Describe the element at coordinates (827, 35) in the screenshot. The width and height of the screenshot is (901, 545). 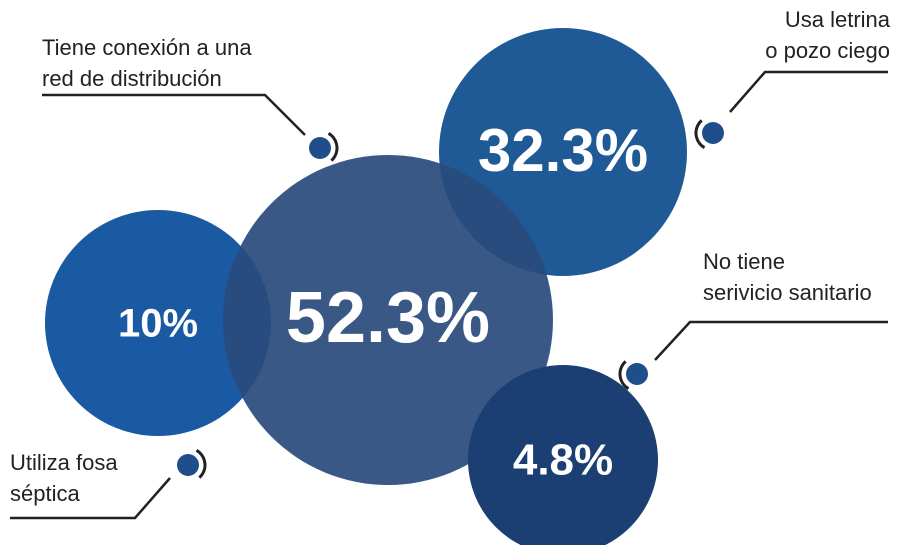
I see `category-label: Usa letrina o pozo ciego` at that location.